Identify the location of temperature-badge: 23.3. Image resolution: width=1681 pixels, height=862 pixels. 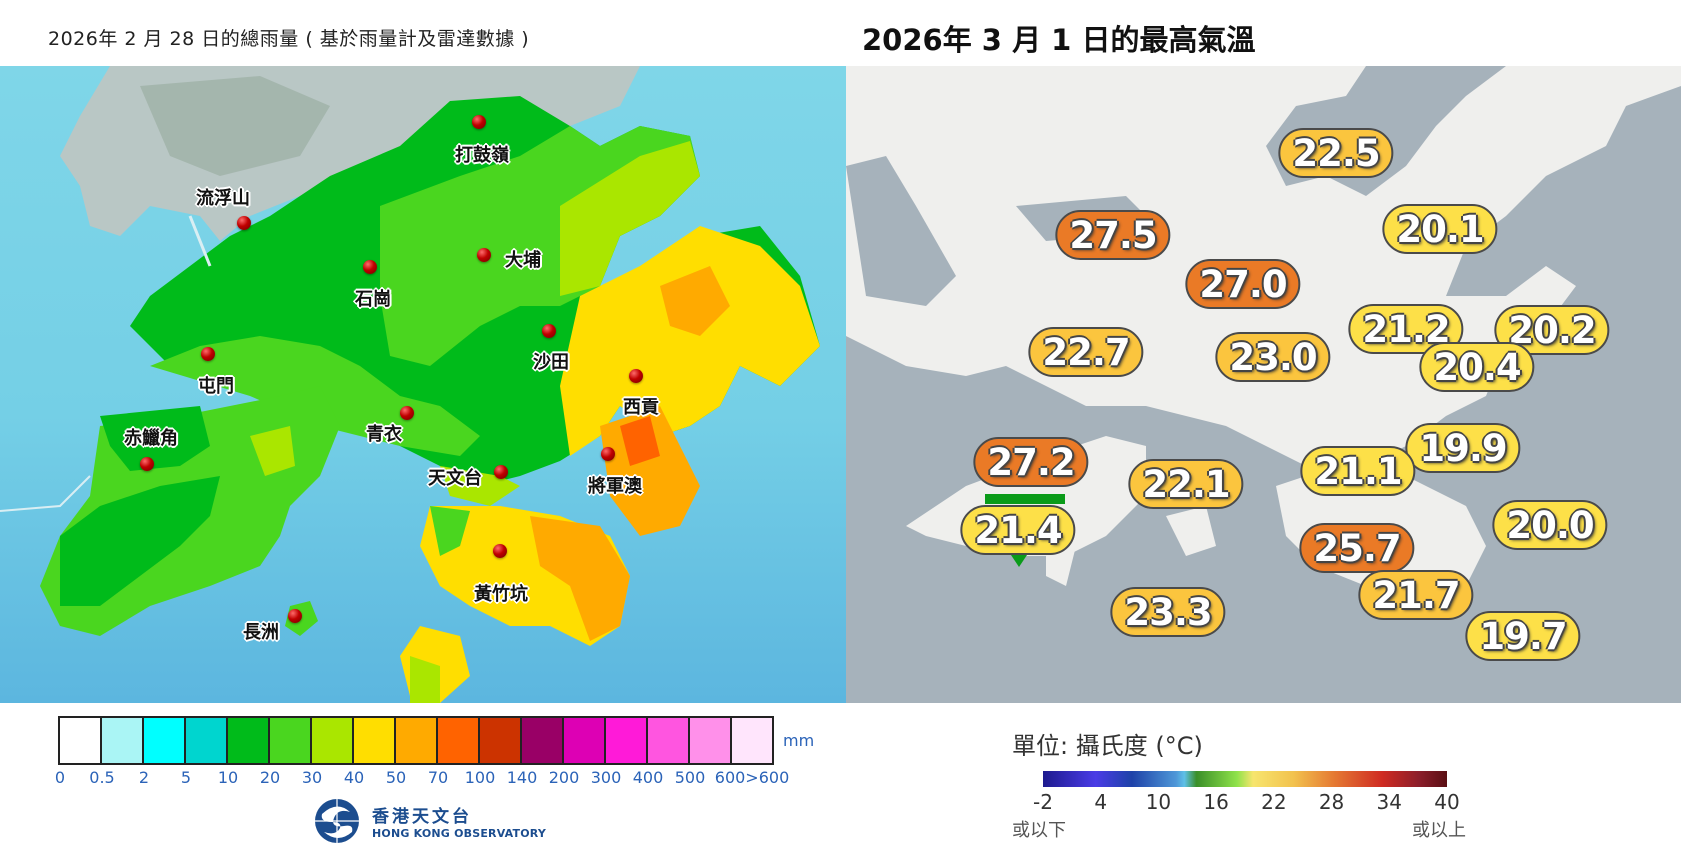
(1168, 612).